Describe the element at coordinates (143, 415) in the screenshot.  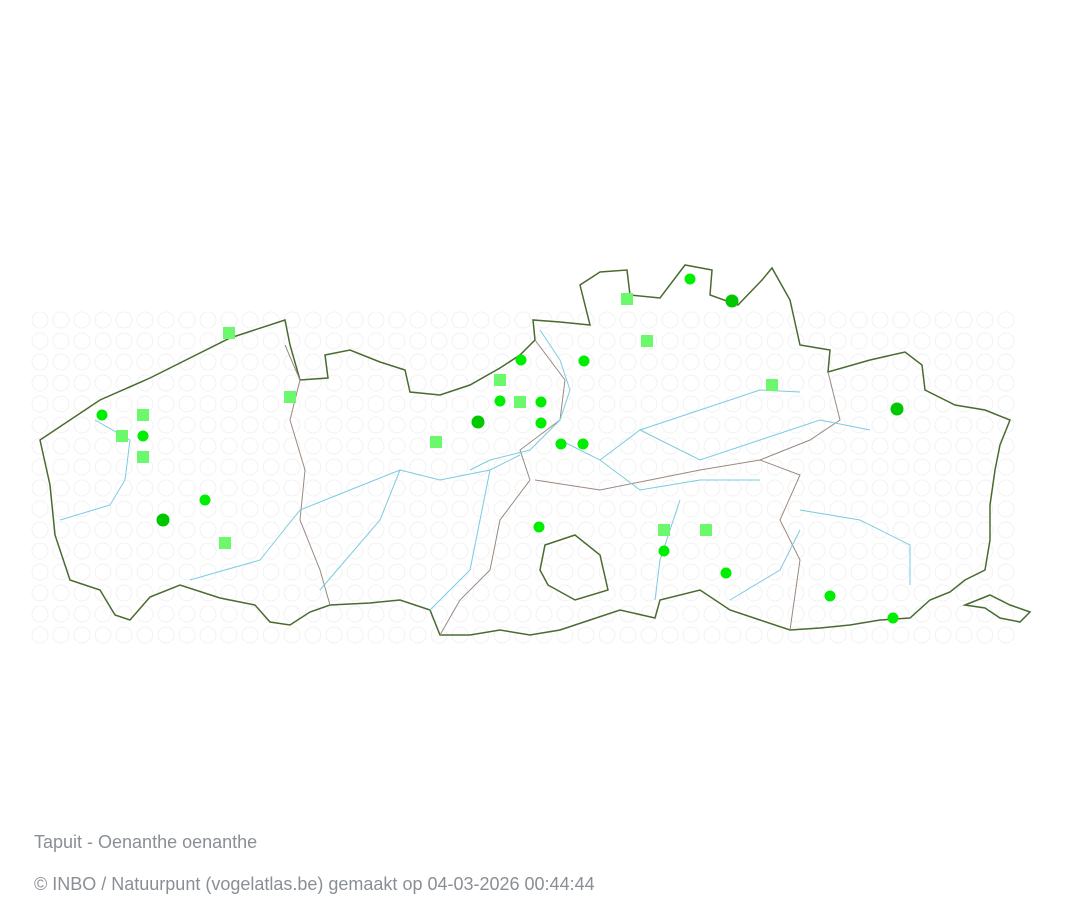
I see `marker-square` at that location.